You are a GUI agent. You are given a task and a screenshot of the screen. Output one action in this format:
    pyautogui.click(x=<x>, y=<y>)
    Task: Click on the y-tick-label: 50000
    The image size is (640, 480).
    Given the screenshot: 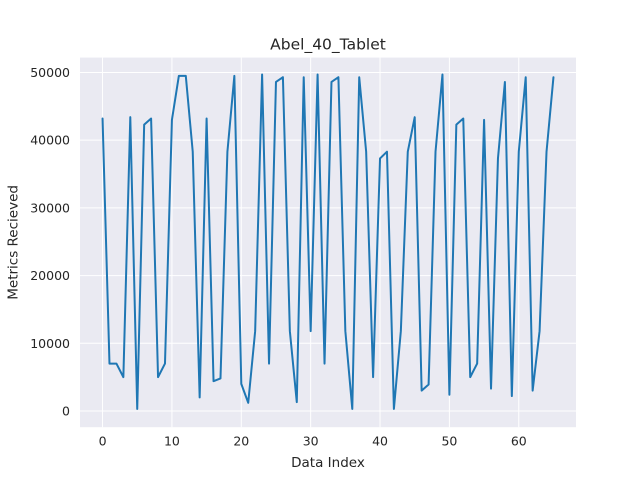 What is the action you would take?
    pyautogui.click(x=50, y=72)
    